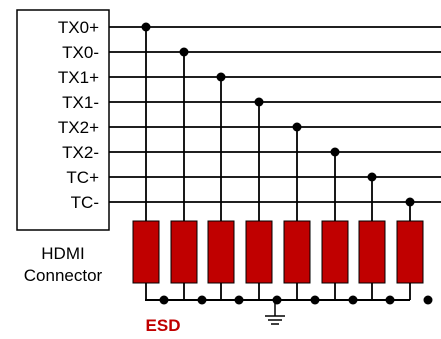  I want to click on pin-label-5: TX2+, so click(78, 127).